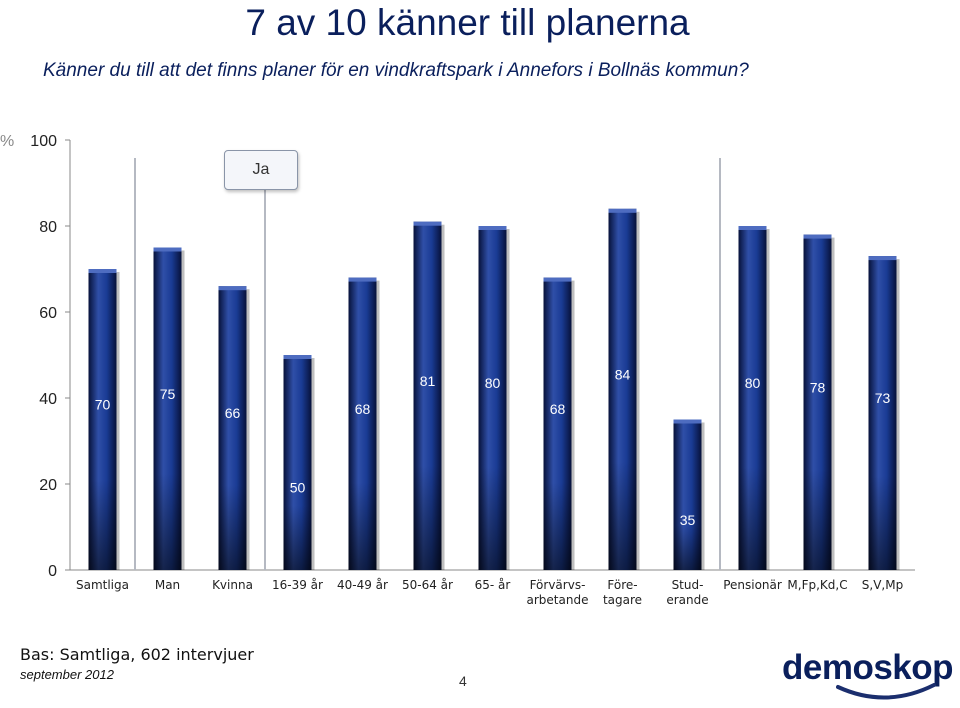 The image size is (960, 708). What do you see at coordinates (868, 667) in the screenshot?
I see `demoskop-logo: demoskop` at bounding box center [868, 667].